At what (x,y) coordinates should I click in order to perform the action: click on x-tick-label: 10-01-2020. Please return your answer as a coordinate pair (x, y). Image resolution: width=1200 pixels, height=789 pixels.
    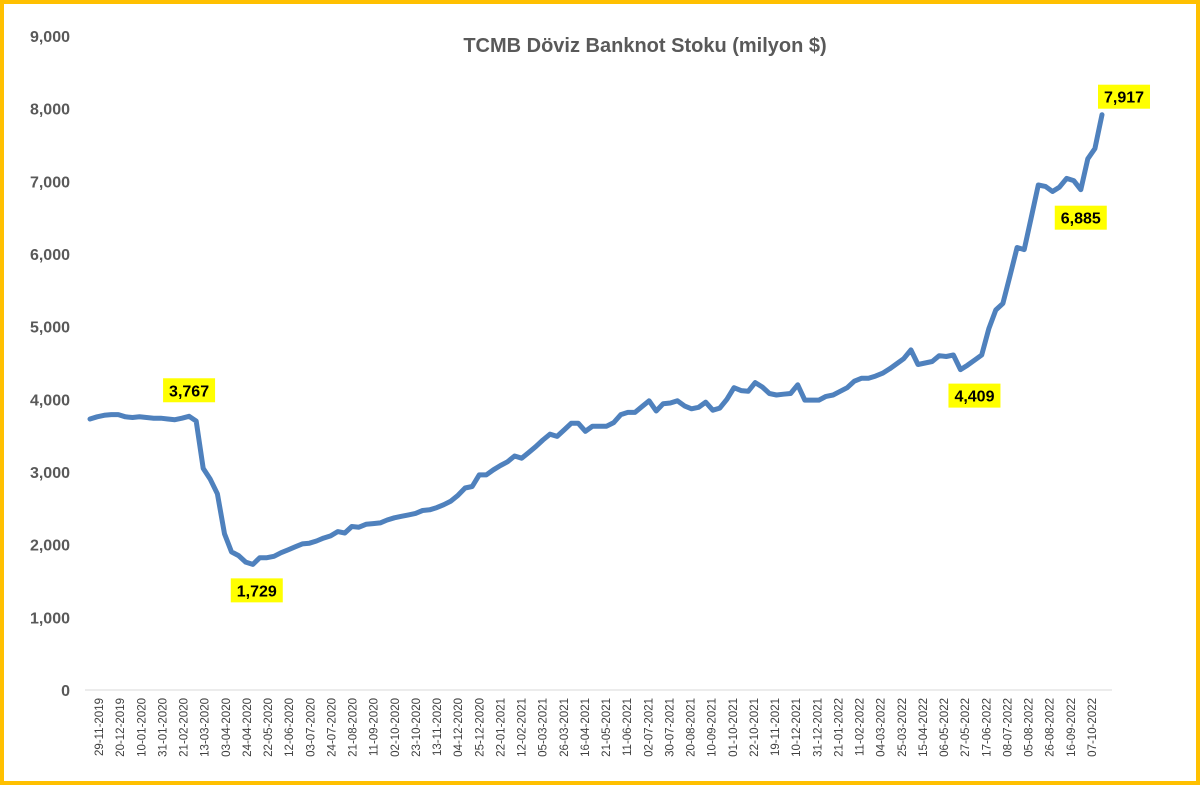
    Looking at the image, I should click on (142, 727).